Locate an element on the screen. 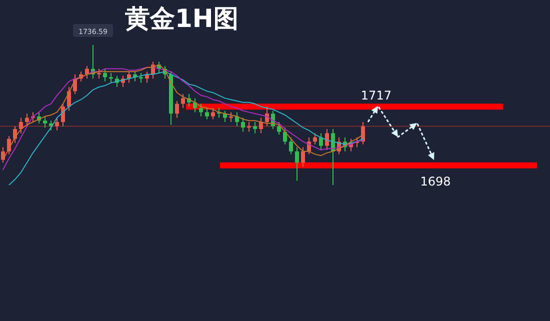  text: 1698 is located at coordinates (435, 181).